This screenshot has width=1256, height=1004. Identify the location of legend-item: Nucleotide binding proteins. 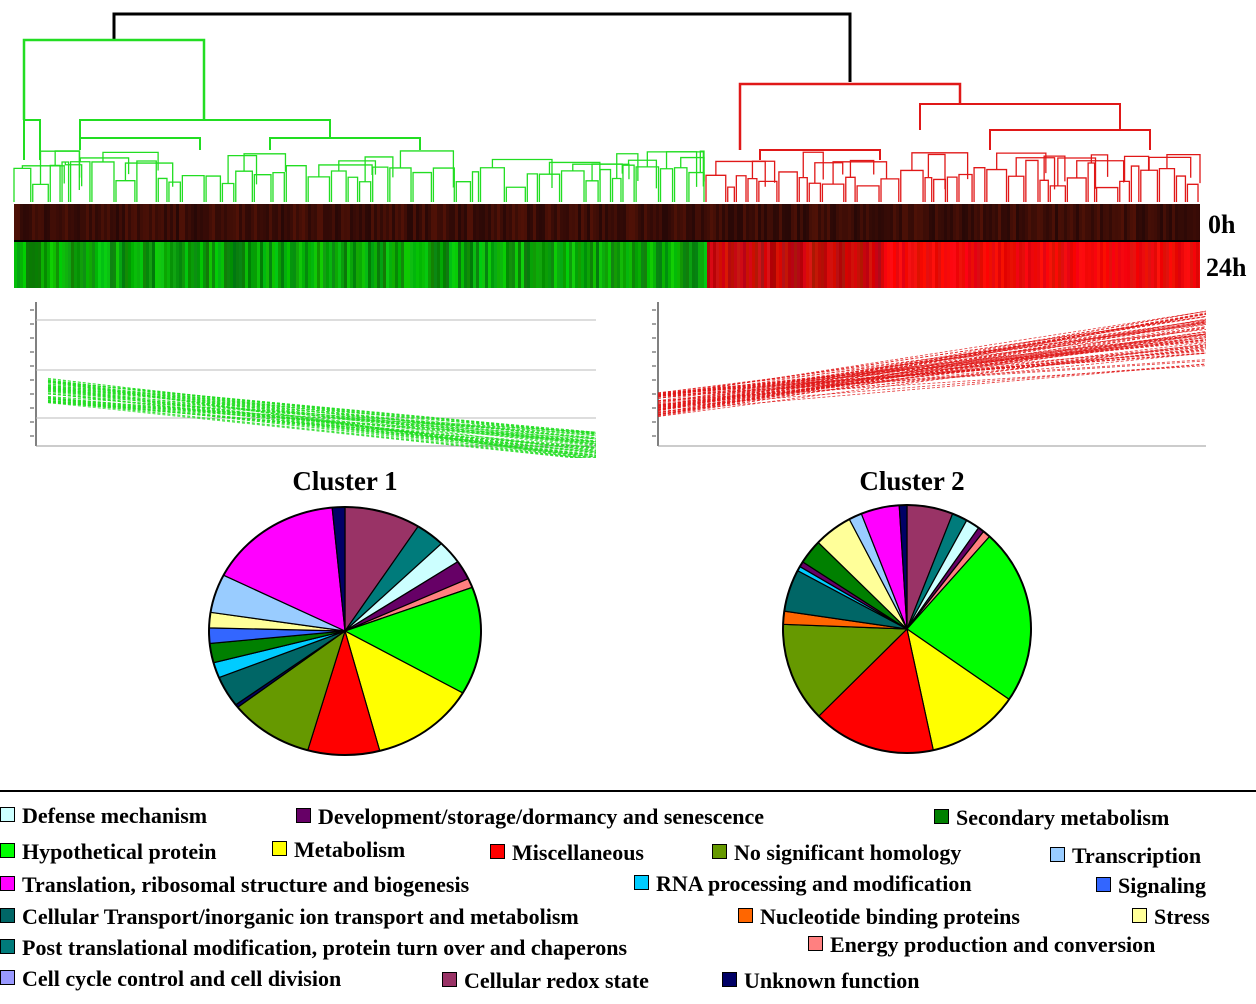
(879, 917).